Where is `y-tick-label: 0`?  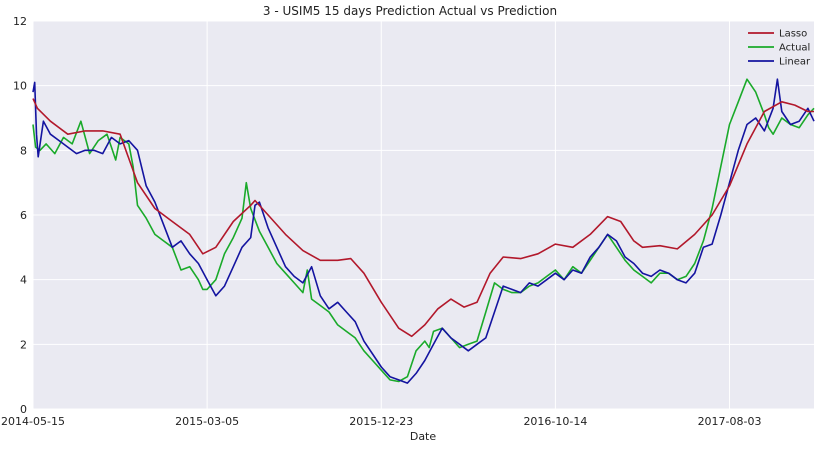
y-tick-label: 0 is located at coordinates (23, 409).